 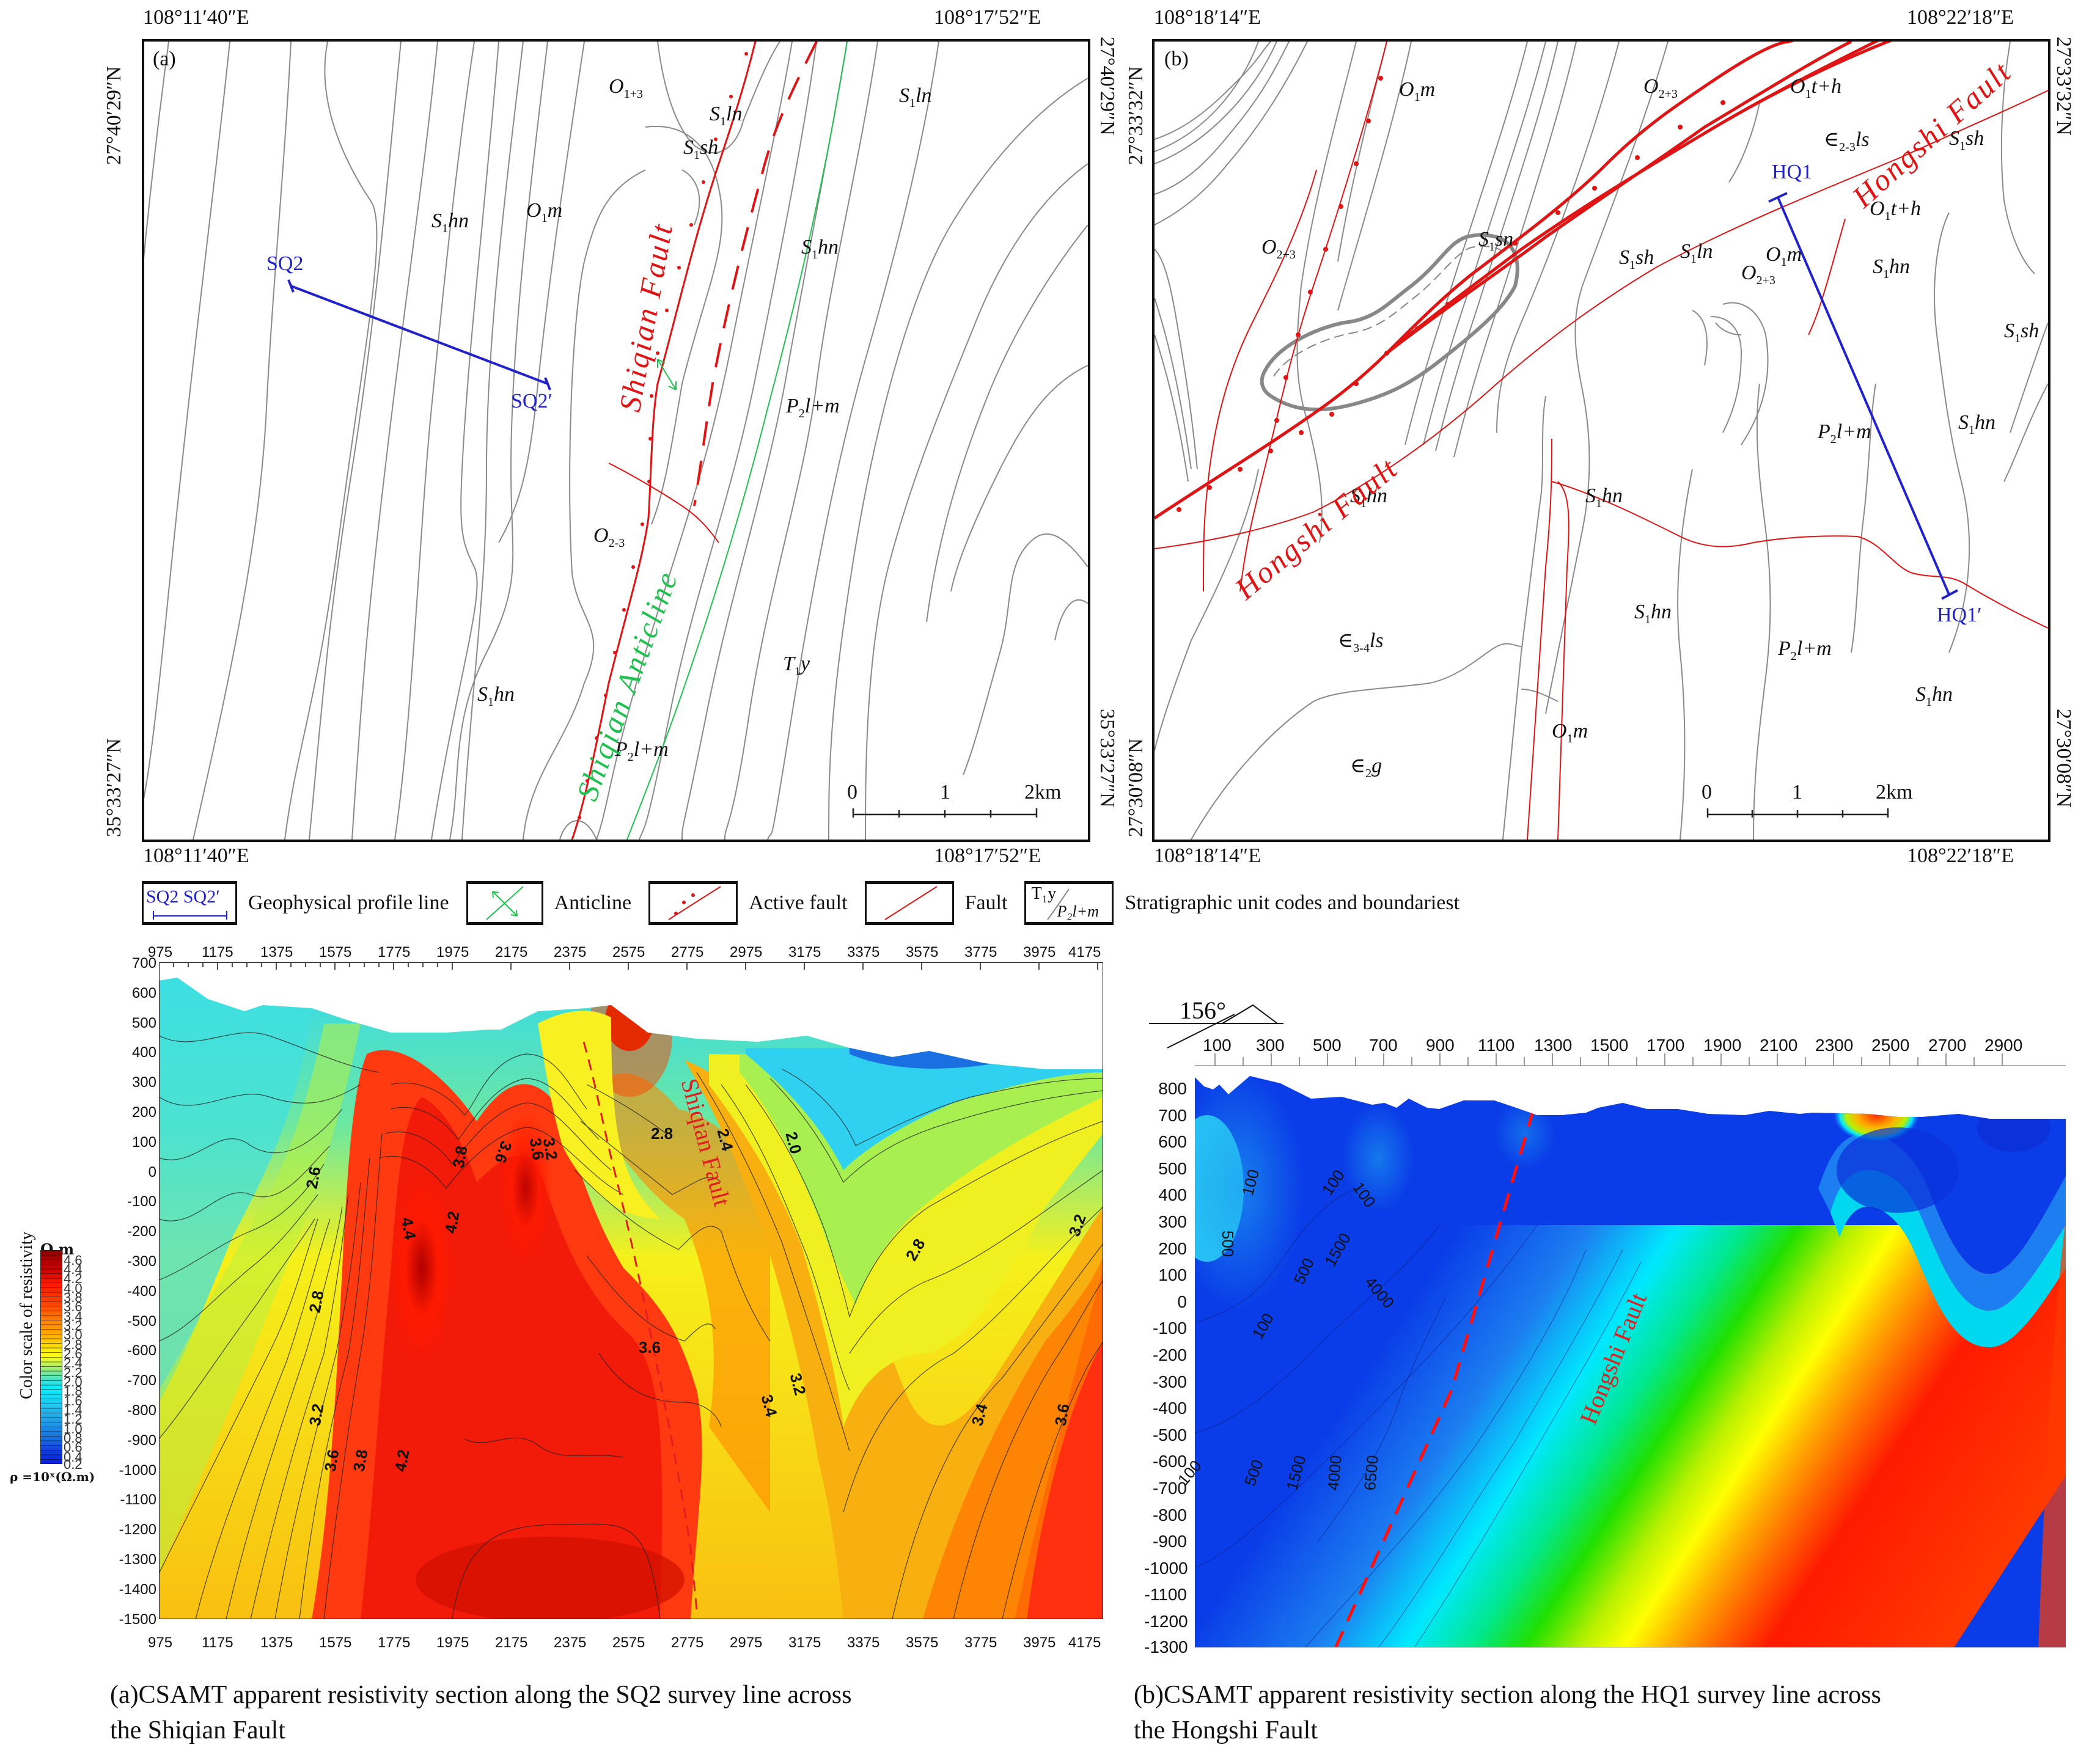 What do you see at coordinates (609, 537) in the screenshot?
I see `unit-label: O2-3` at bounding box center [609, 537].